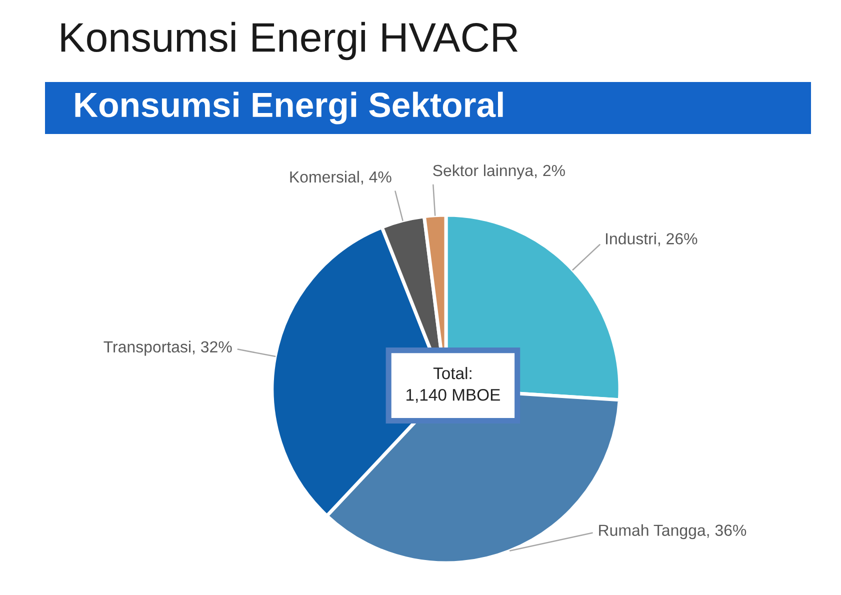 Image resolution: width=841 pixels, height=595 pixels. What do you see at coordinates (672, 532) in the screenshot?
I see `slice-label: Rumah Tangga, 36%` at bounding box center [672, 532].